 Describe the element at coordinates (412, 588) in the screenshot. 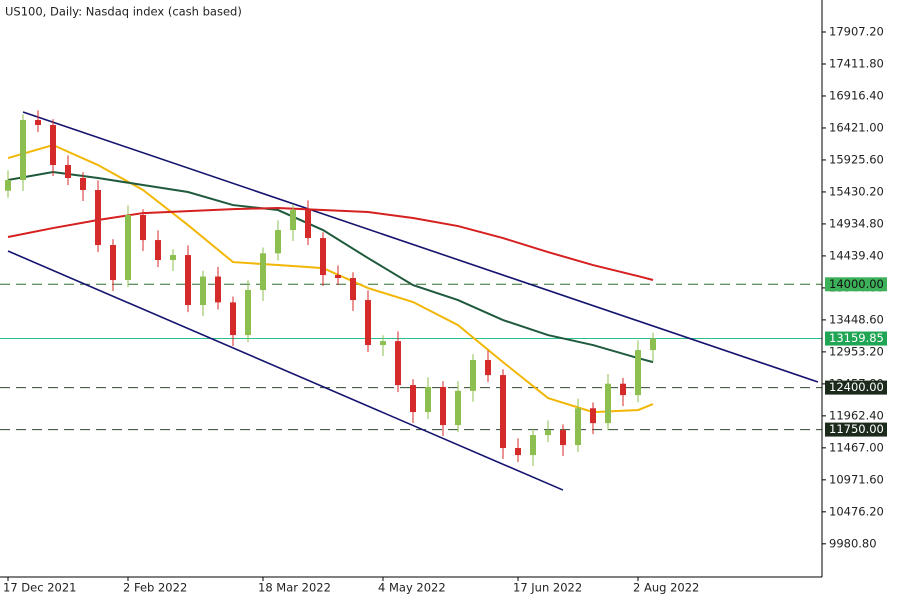

I see `x-tick-label: 4 May 2022` at that location.